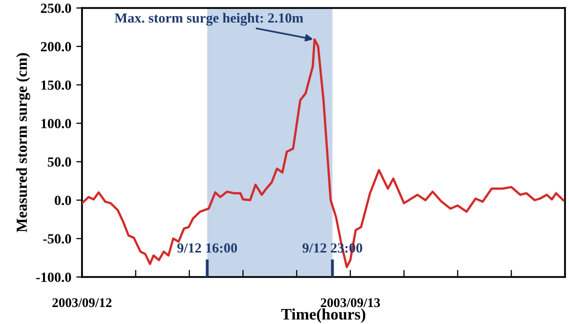 This screenshot has height=324, width=569. Describe the element at coordinates (23, 142) in the screenshot. I see `y-axis-title: Measured storm surge (cm)` at that location.